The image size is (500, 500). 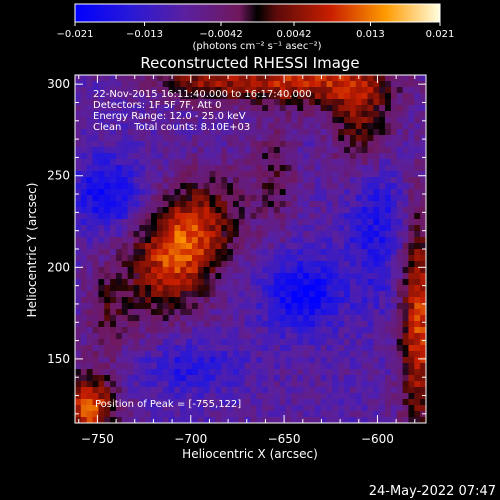 What do you see at coordinates (58, 267) in the screenshot?
I see `y-tick-label: 200` at bounding box center [58, 267].